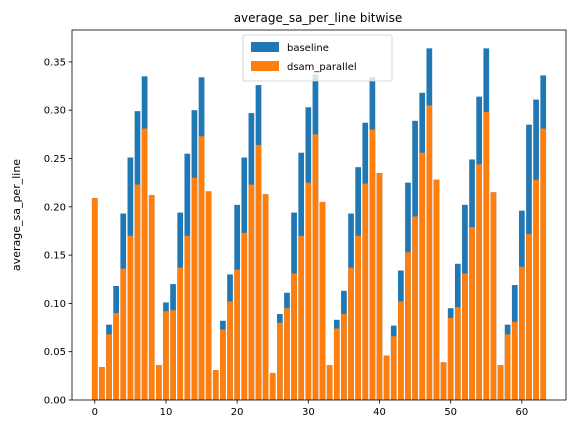 Image resolution: width=576 pixels, height=433 pixels. Describe the element at coordinates (322, 67) in the screenshot. I see `legend-label-dsam_parallel: dsam_parallel` at that location.